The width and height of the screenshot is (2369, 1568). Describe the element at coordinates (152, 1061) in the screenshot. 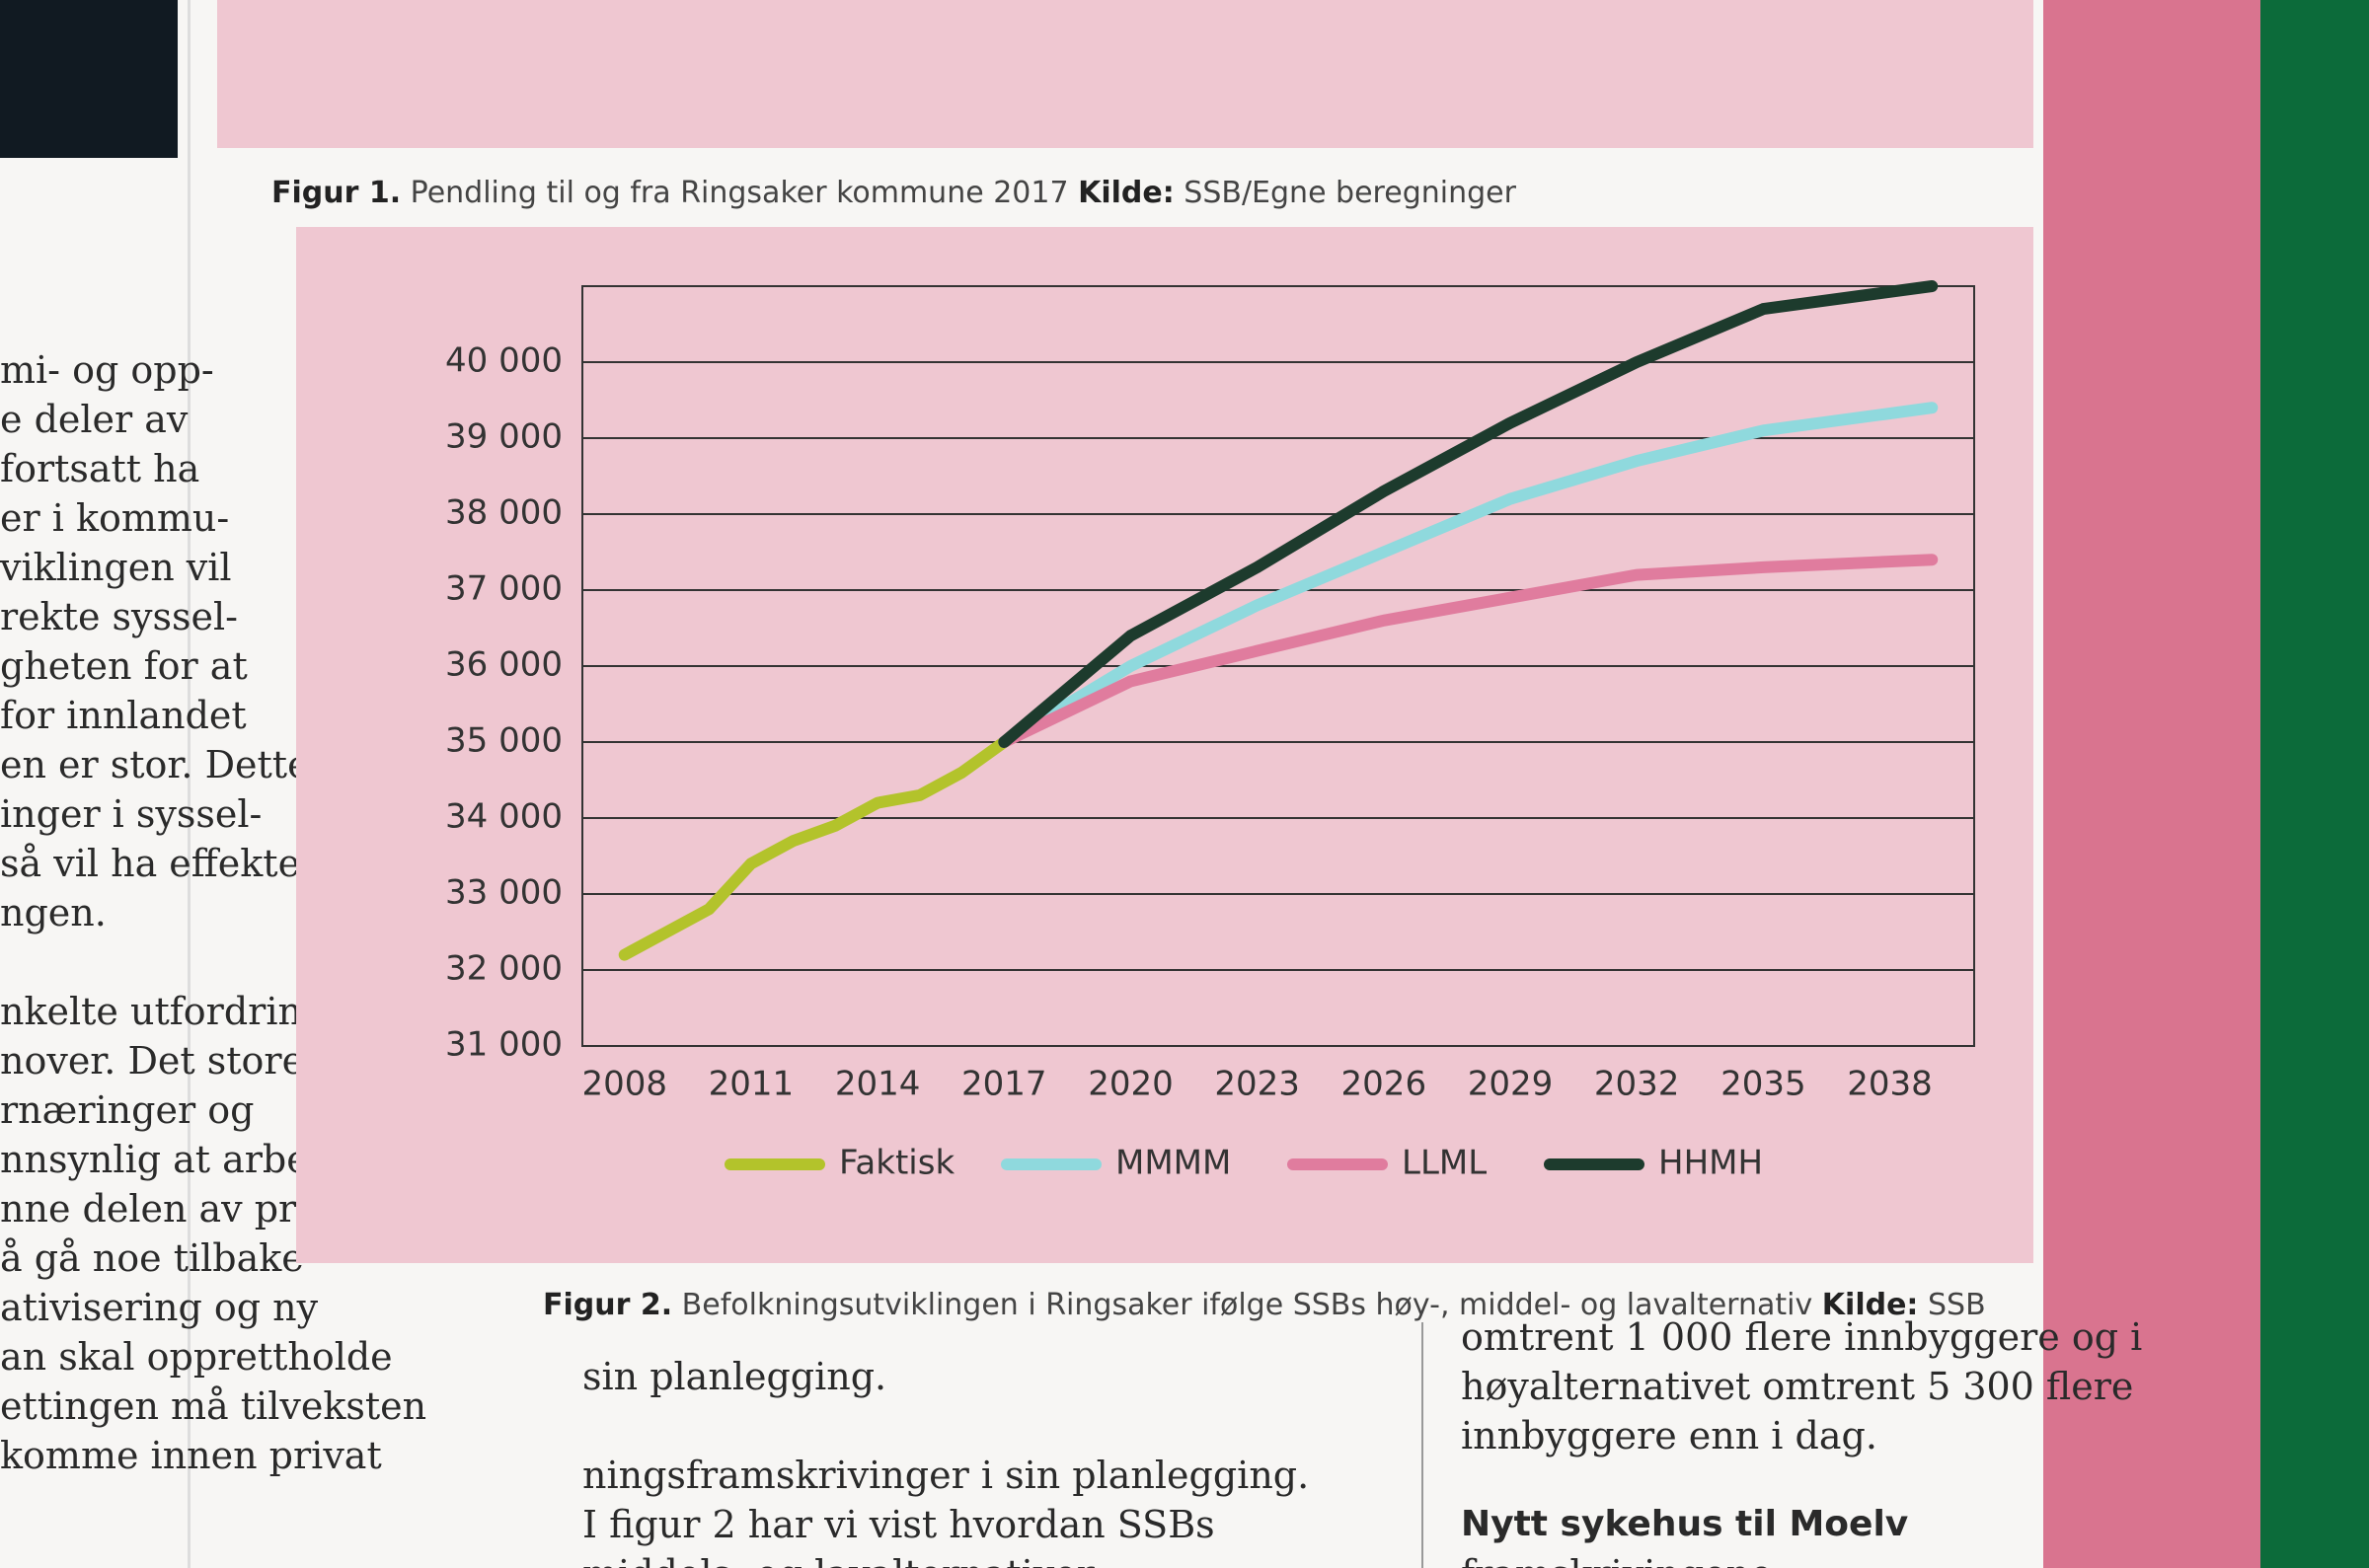

I see `text-line: nover. Det store` at that location.